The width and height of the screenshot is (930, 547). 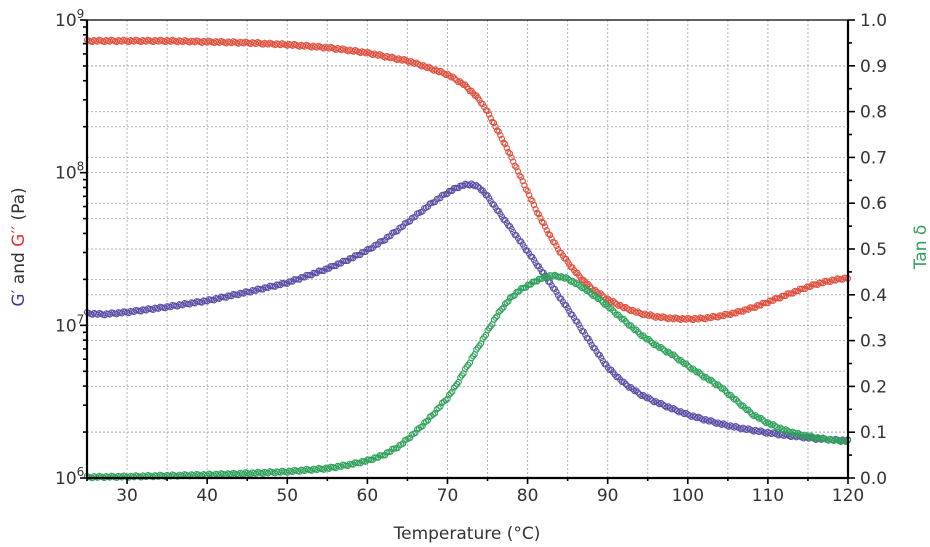 I want to click on y-right-tick-label: 0.3, so click(x=873, y=342).